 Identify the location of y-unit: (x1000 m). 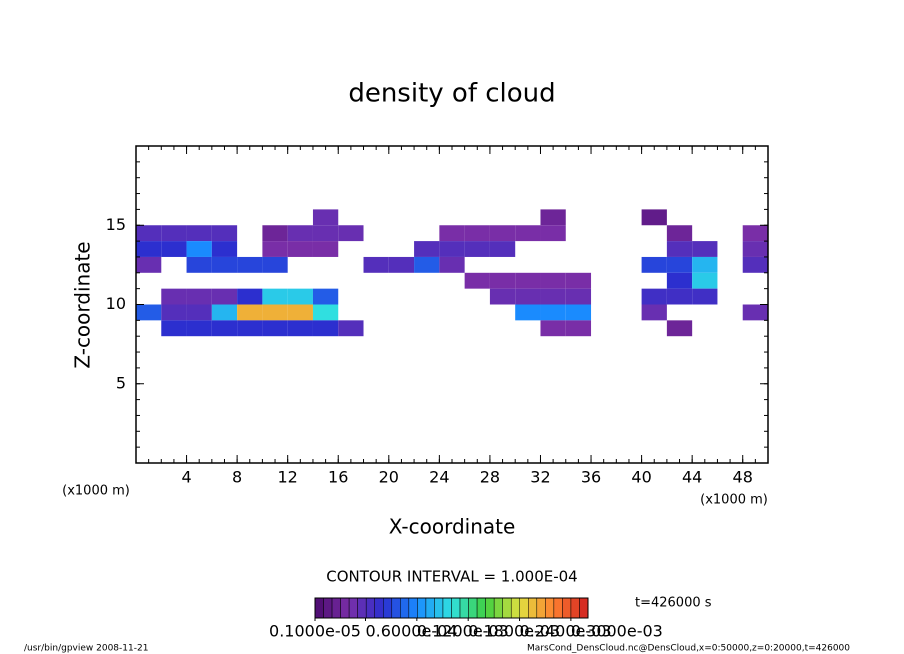
(96, 491).